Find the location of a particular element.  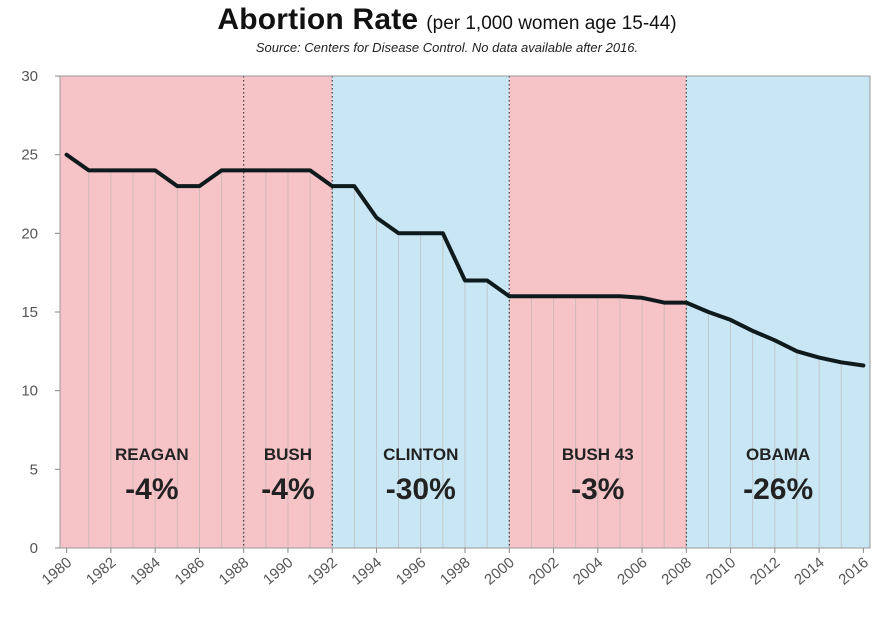

chart-title: Abortion Rate is located at coordinates (318, 19).